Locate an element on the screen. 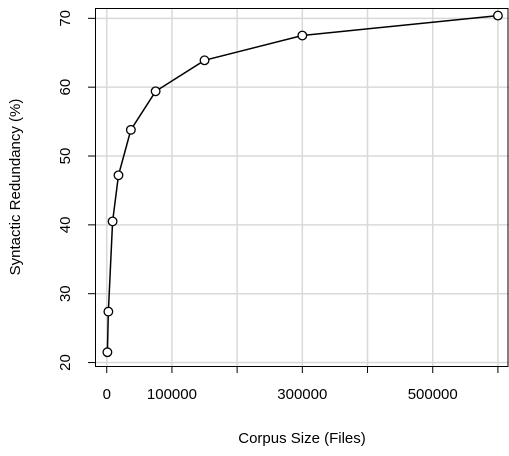 The image size is (509, 456). x-tick-label-5: 500000 is located at coordinates (433, 394).